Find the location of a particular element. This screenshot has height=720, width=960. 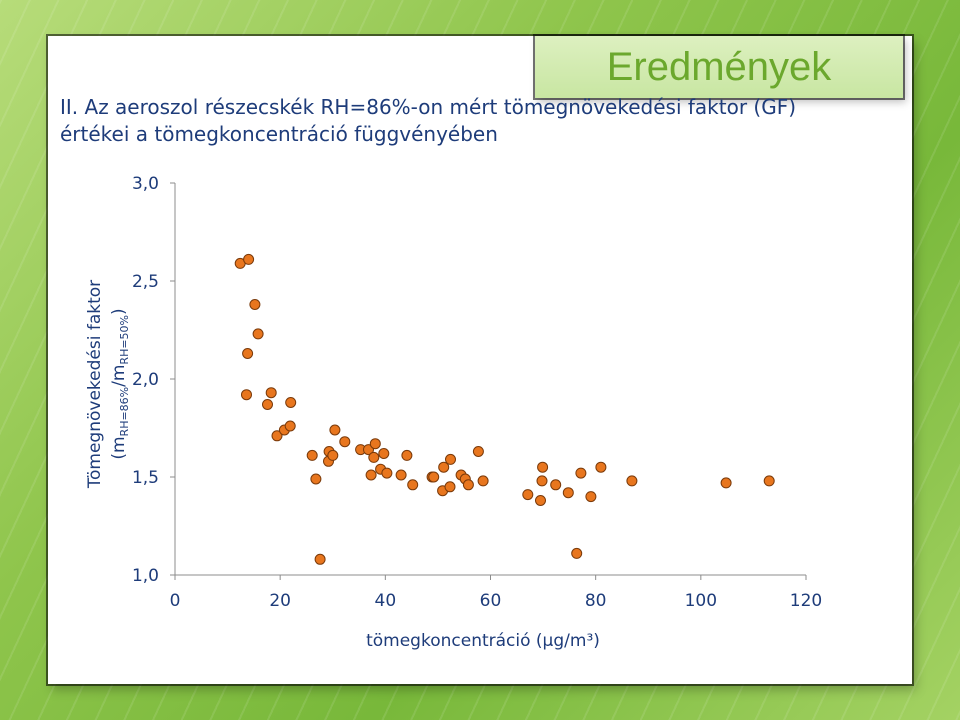

y-tick-label: 1,0 is located at coordinates (145, 576).